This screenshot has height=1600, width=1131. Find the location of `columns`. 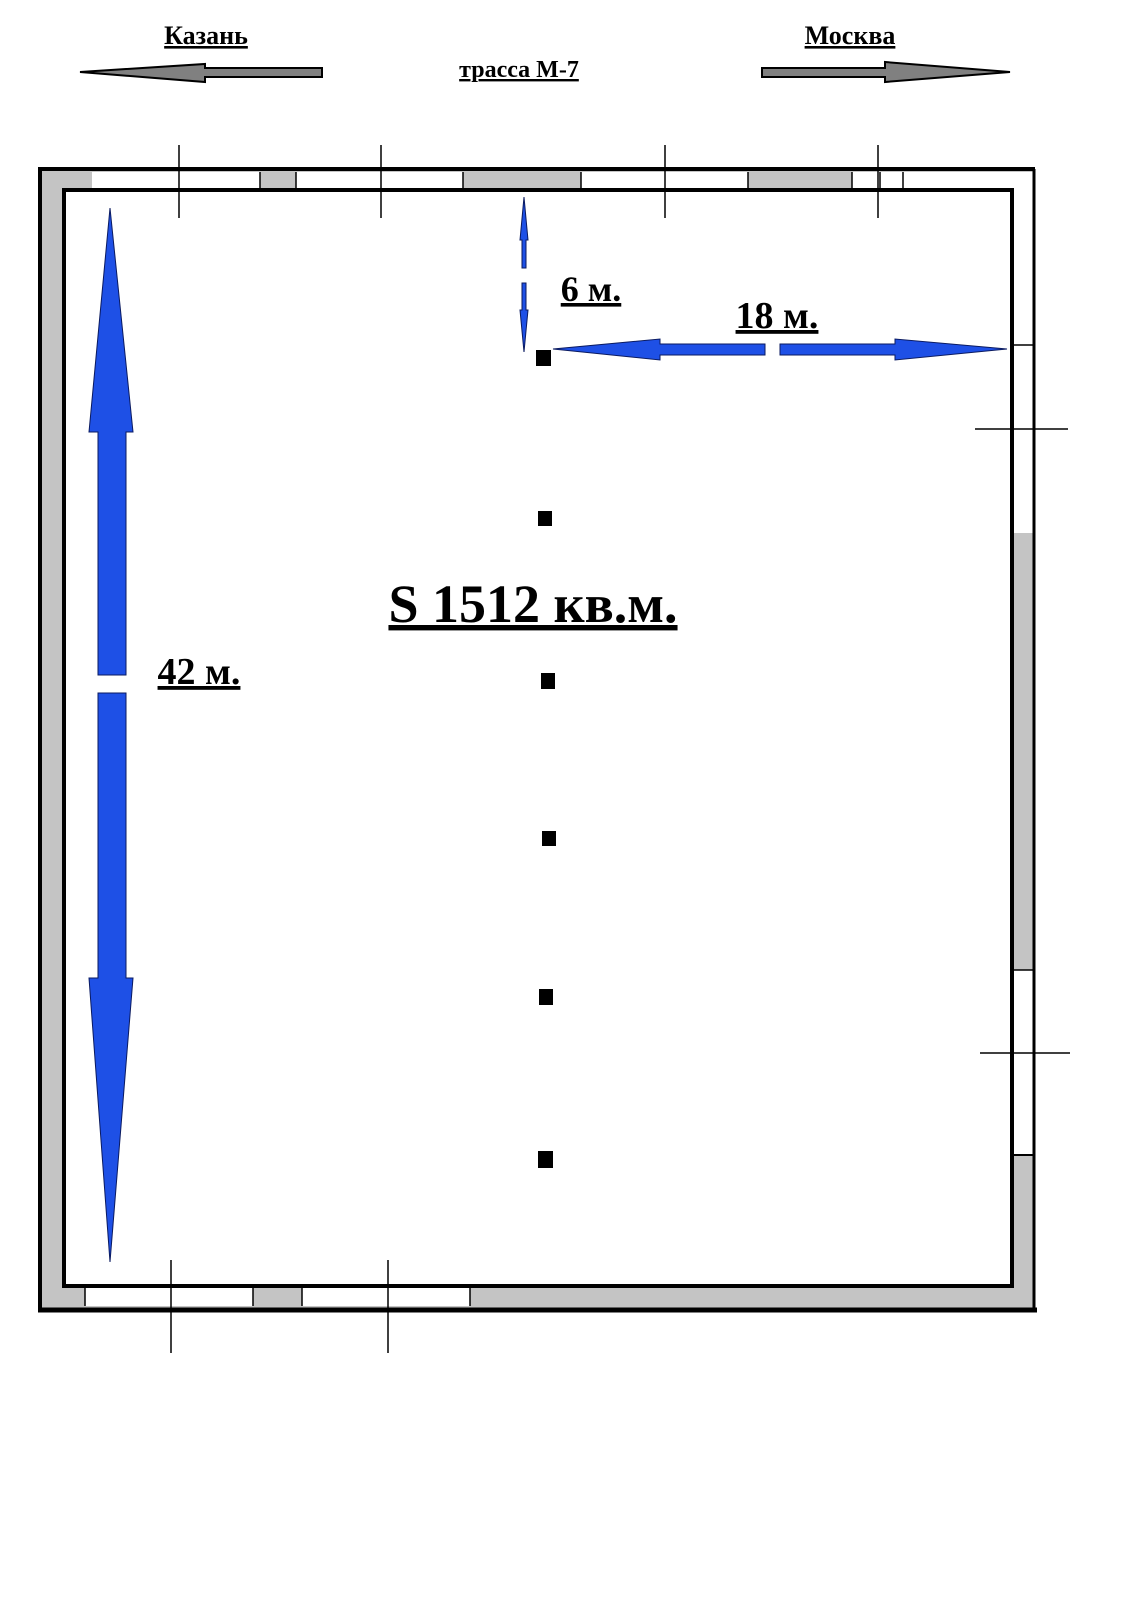

columns is located at coordinates (546, 759).